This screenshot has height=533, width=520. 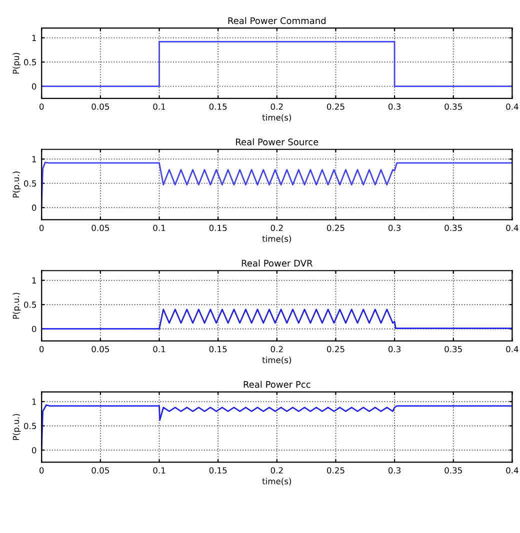 I want to click on chart-title: Real Power DVR, so click(x=277, y=263).